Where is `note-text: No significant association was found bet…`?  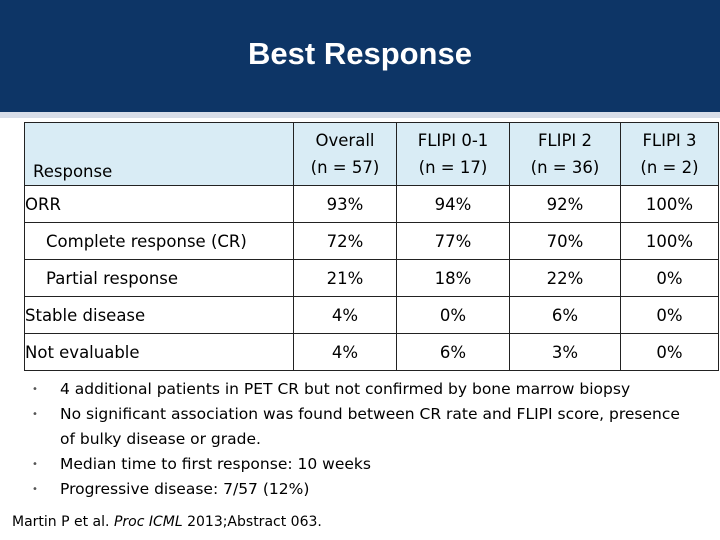 note-text: No significant association was found bet… is located at coordinates (370, 426).